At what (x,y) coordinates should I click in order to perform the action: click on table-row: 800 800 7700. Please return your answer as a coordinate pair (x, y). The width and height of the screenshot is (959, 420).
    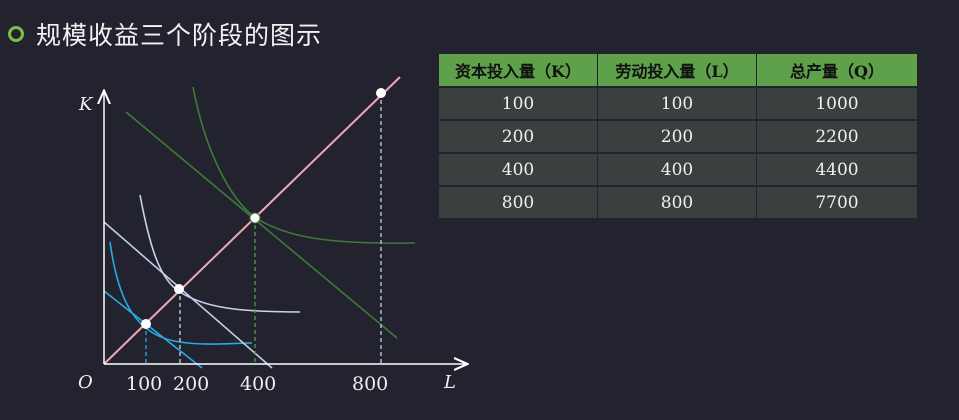
    Looking at the image, I should click on (678, 202).